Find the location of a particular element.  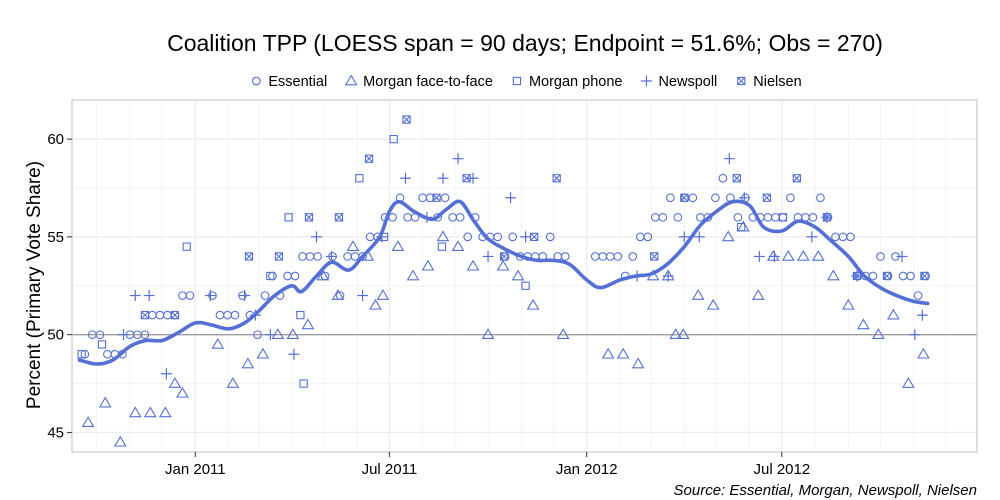

legend-item-essential: Essential is located at coordinates (289, 82).